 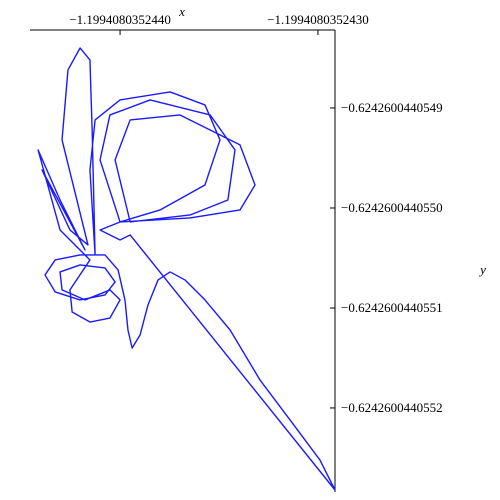 I want to click on y-tick-label: −0.6242600440552, so click(x=392, y=407).